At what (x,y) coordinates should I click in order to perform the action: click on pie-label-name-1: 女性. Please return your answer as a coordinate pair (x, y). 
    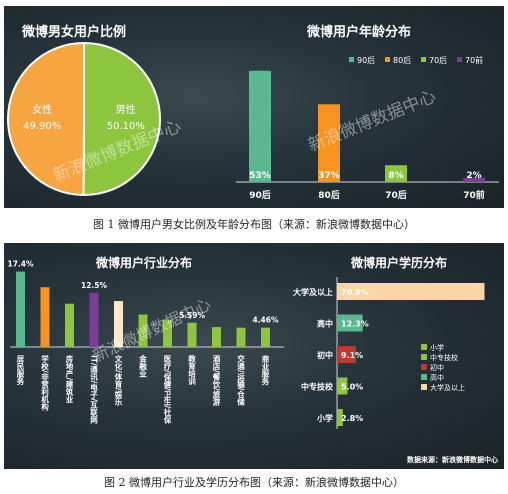
    Looking at the image, I should click on (42, 109).